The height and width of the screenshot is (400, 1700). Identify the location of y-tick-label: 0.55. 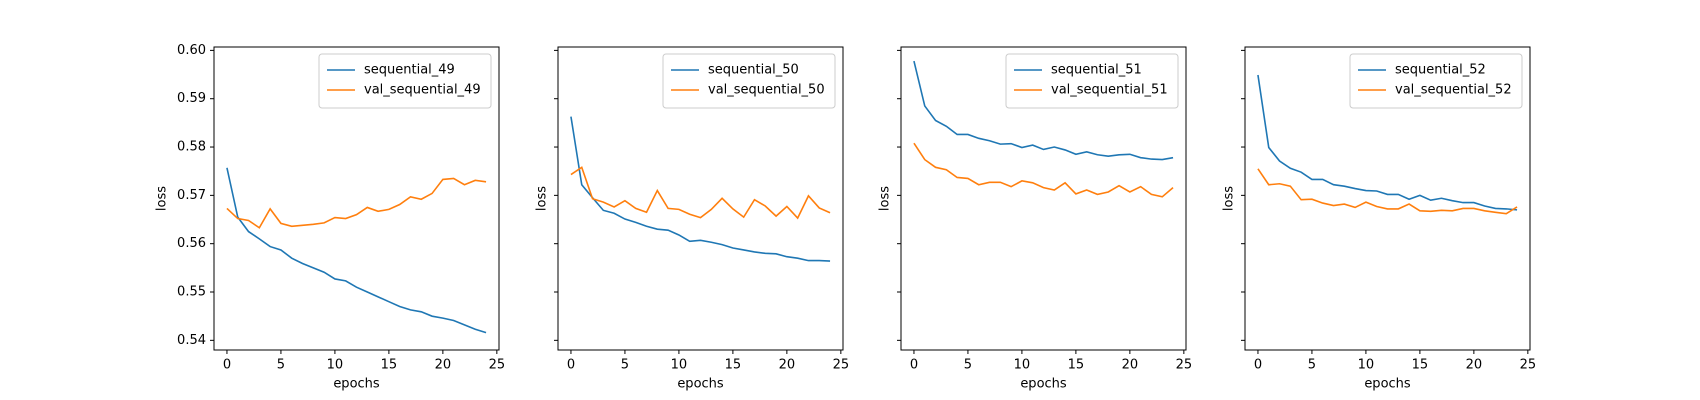
(191, 292).